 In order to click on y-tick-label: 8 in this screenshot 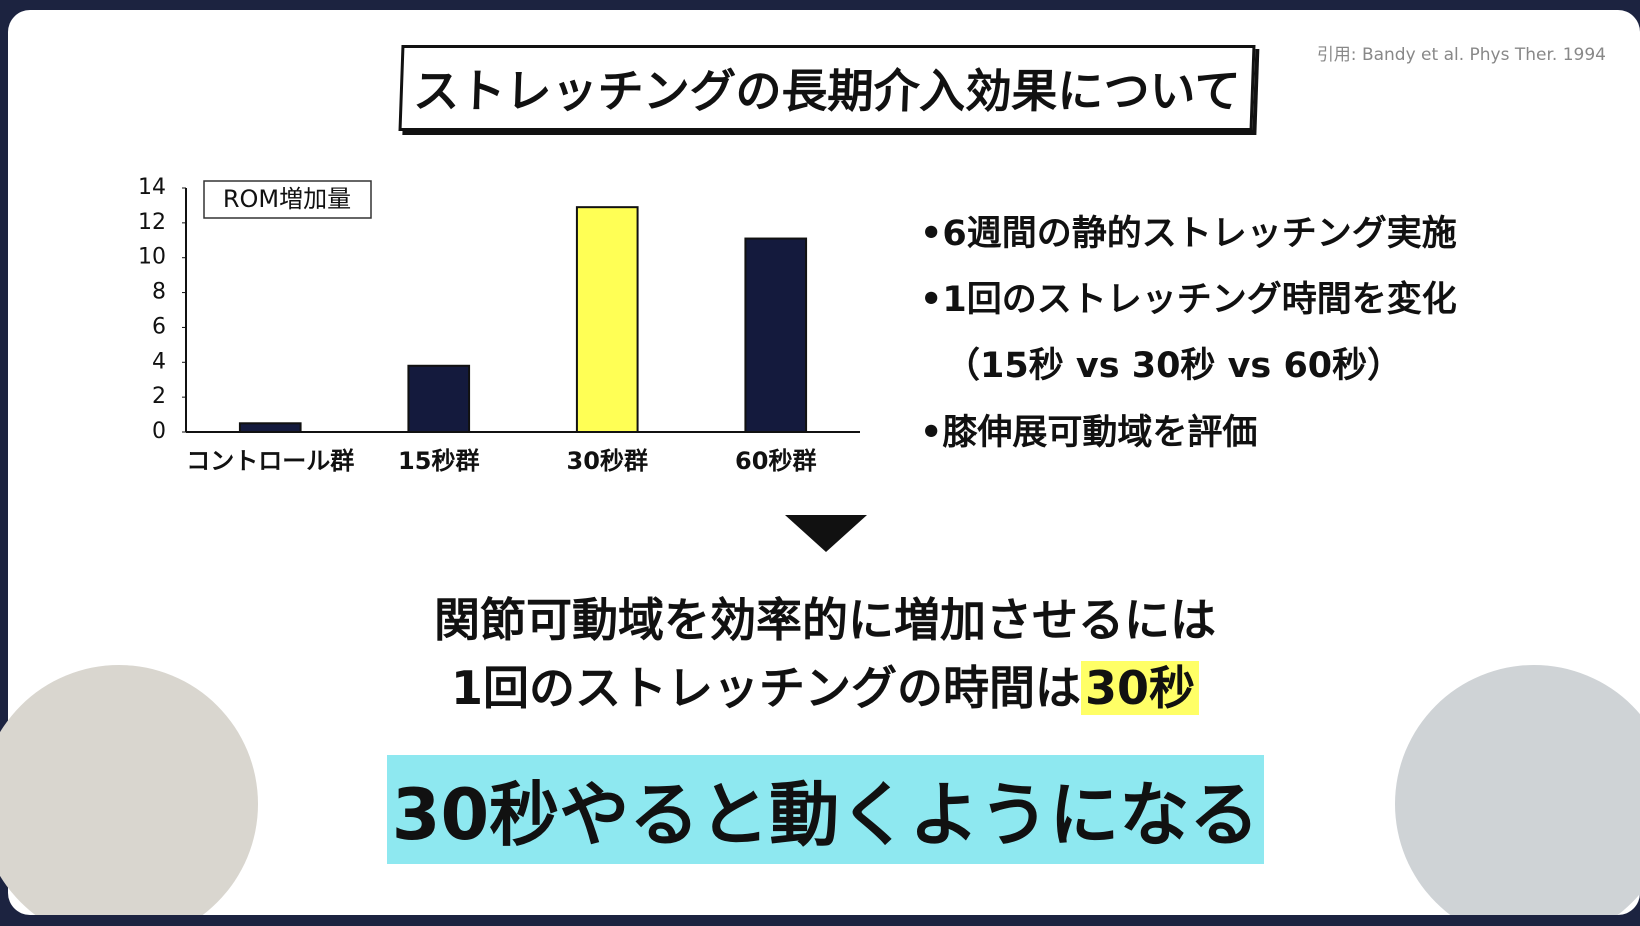, I will do `click(159, 292)`.